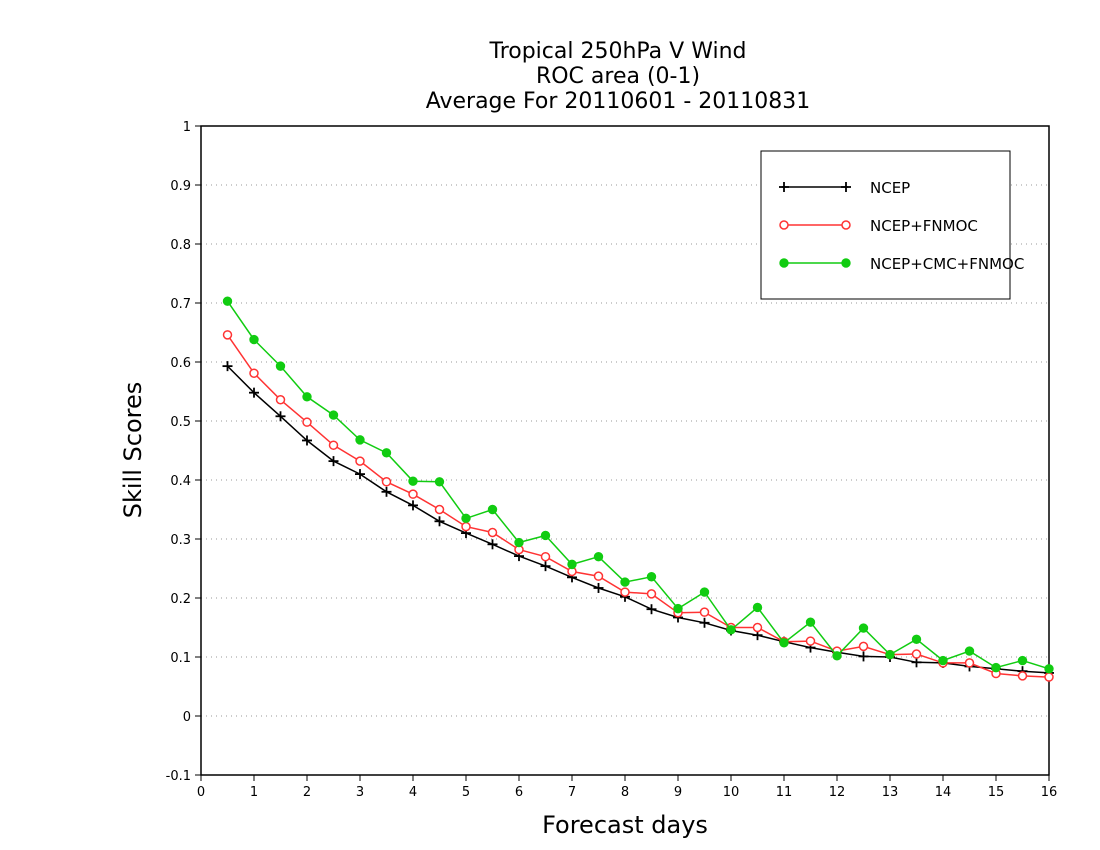 This screenshot has width=1100, height=850. I want to click on legend-item-0: NCEP, so click(844, 188).